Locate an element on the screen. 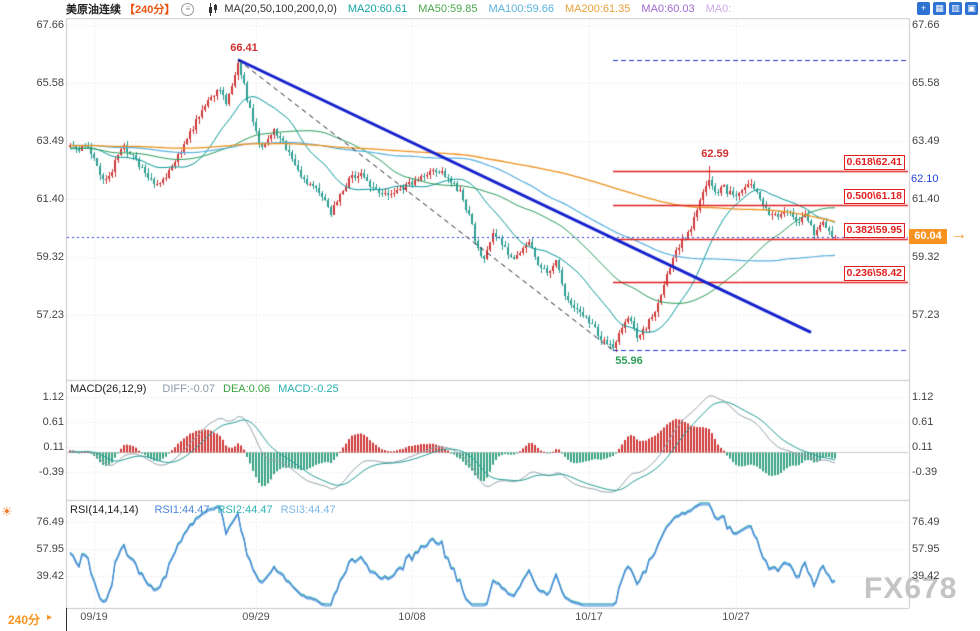  rsi-axis-label-left: 76.49 is located at coordinates (50, 521).